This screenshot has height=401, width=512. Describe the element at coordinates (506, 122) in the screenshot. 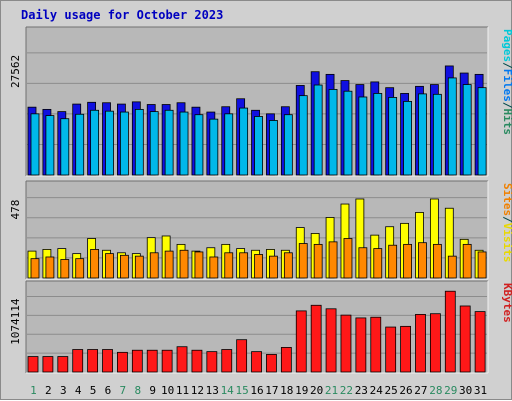

I see `hits-legend-item-4: Hits` at that location.